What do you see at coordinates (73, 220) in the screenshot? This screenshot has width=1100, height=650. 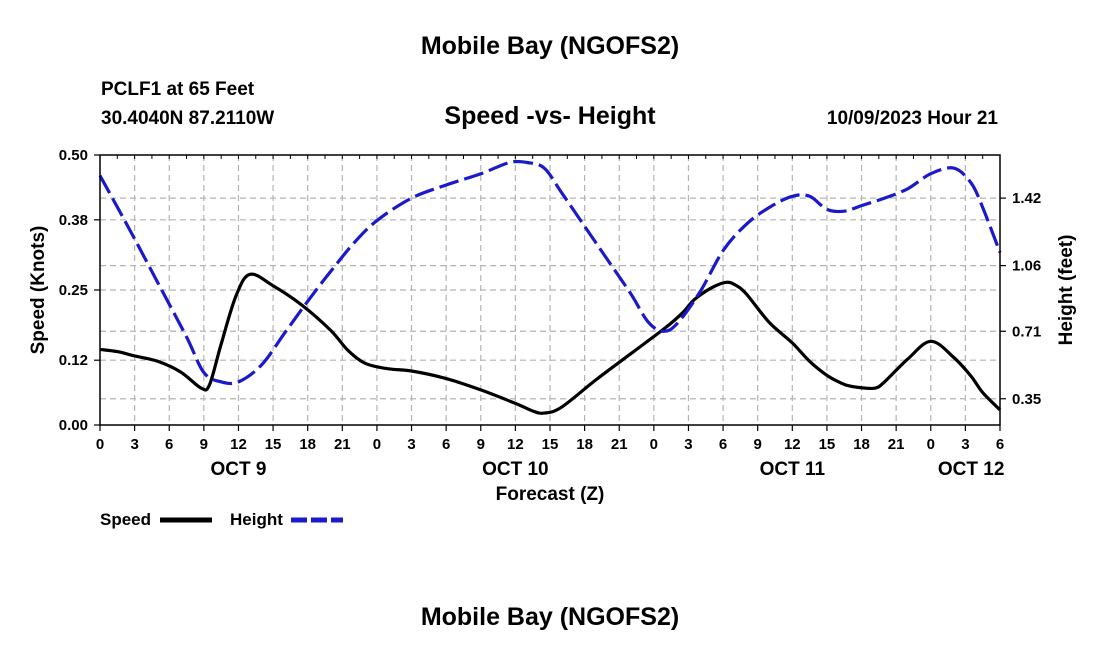 I see `y-tick-label: 0.38` at bounding box center [73, 220].